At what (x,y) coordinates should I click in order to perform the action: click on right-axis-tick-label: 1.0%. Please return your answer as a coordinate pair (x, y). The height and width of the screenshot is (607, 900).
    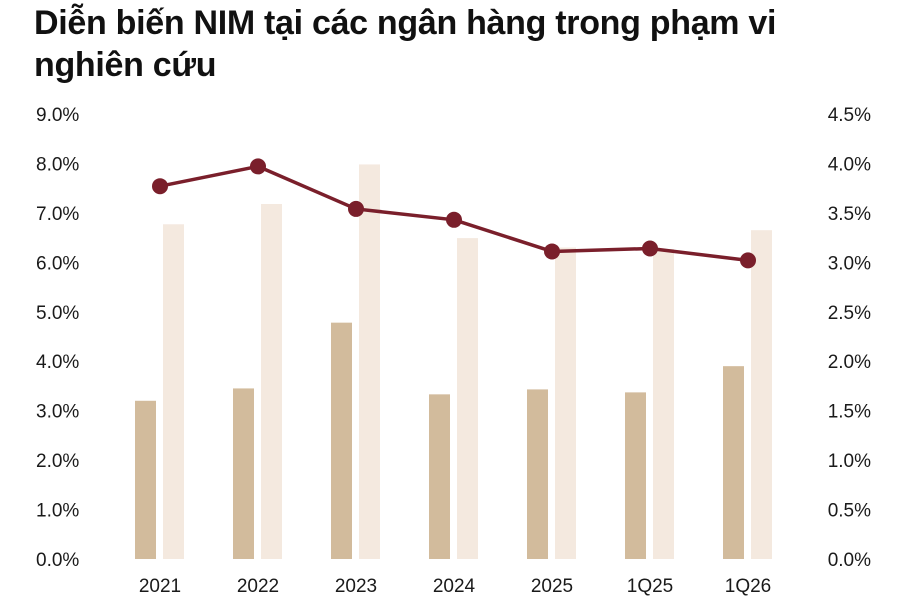
    Looking at the image, I should click on (849, 461).